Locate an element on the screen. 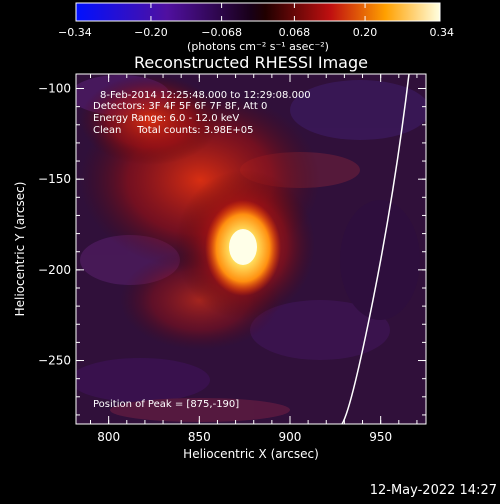 The width and height of the screenshot is (500, 504). footer-date: 12-May-2022 14:27 is located at coordinates (433, 490).